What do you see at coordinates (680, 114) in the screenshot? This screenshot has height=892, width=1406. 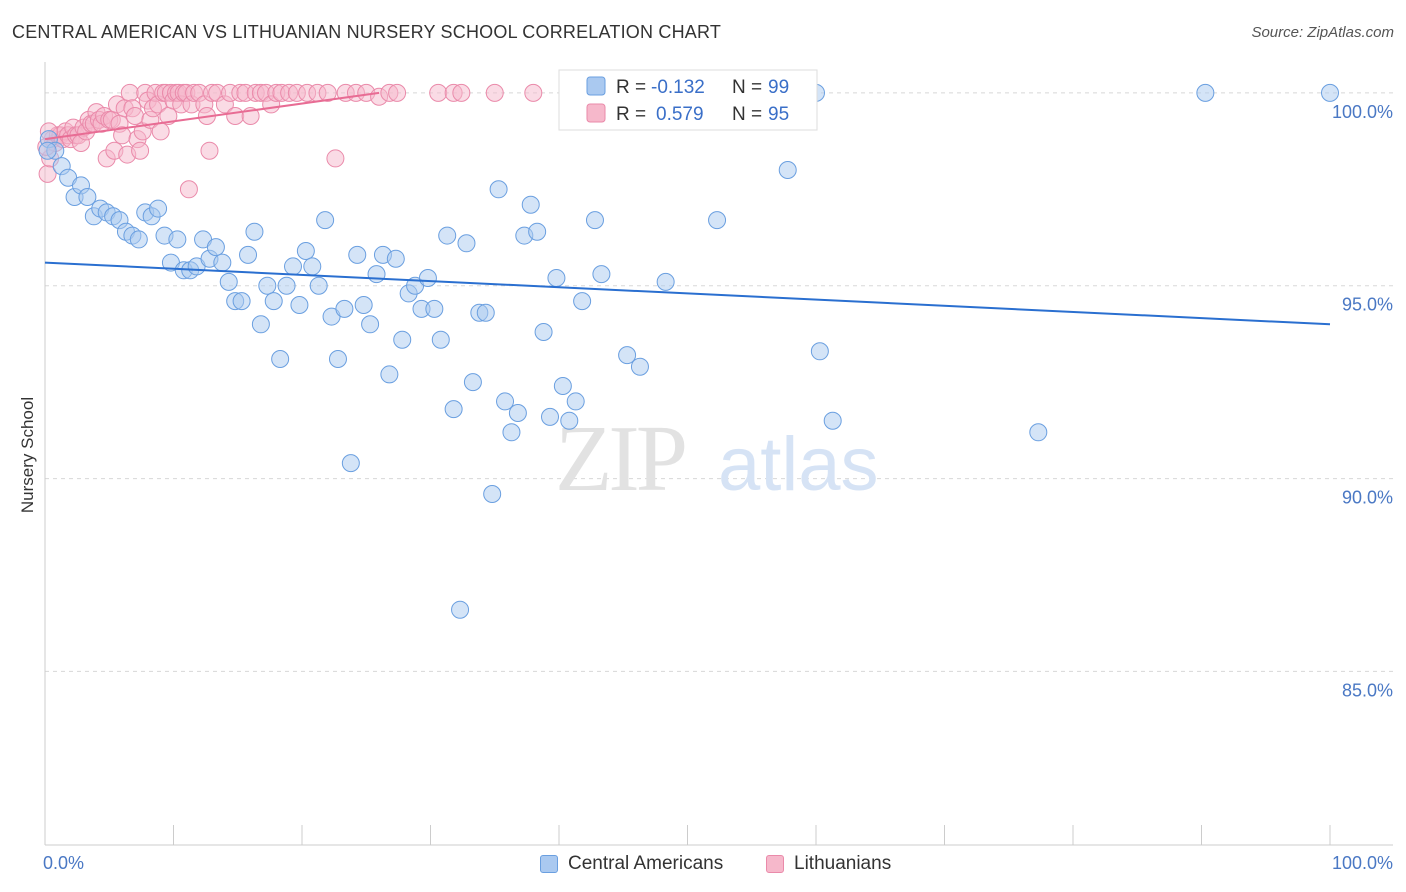 I see `stats-r-value-pink: 0.579` at bounding box center [680, 114].